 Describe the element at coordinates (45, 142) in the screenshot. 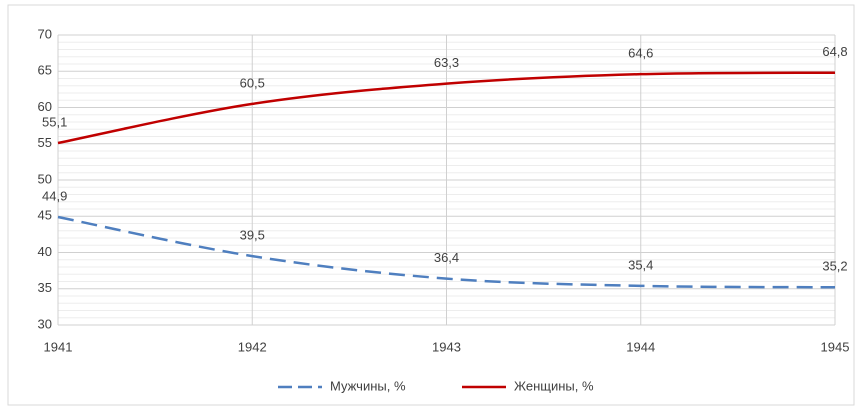

I see `y-tick-label: 55` at that location.